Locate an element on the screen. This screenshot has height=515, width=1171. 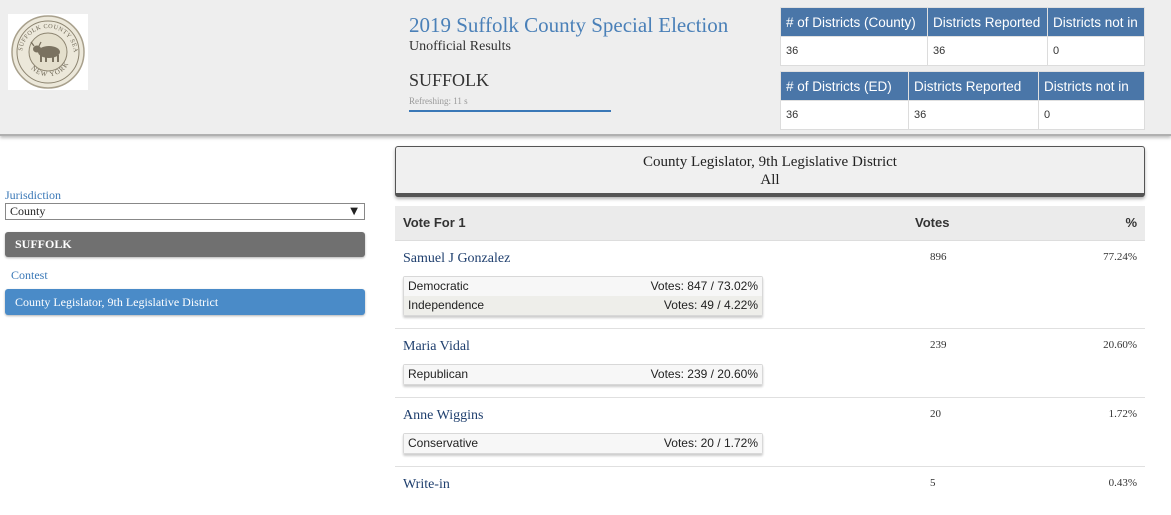
county-not-in-header: Districts not in is located at coordinates (1096, 22).